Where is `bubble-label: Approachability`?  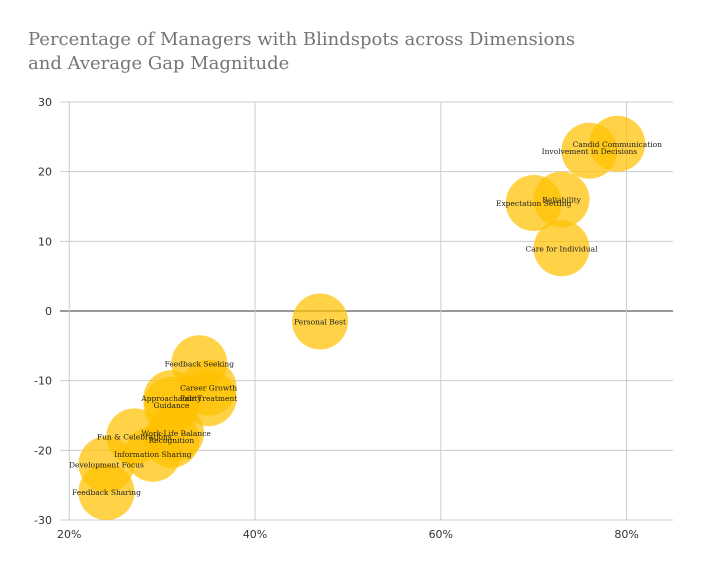
bubble-label: Approachability is located at coordinates (171, 398).